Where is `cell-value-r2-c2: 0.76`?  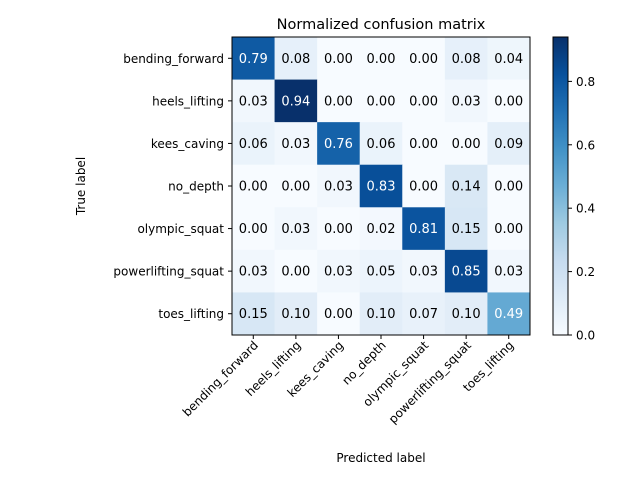
cell-value-r2-c2: 0.76 is located at coordinates (338, 144).